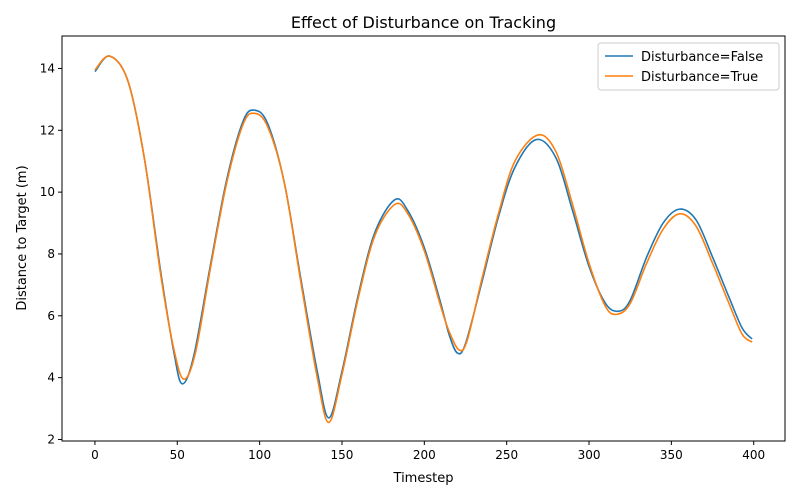 The image size is (800, 500). Describe the element at coordinates (95, 455) in the screenshot. I see `x-tick-label: 0` at that location.